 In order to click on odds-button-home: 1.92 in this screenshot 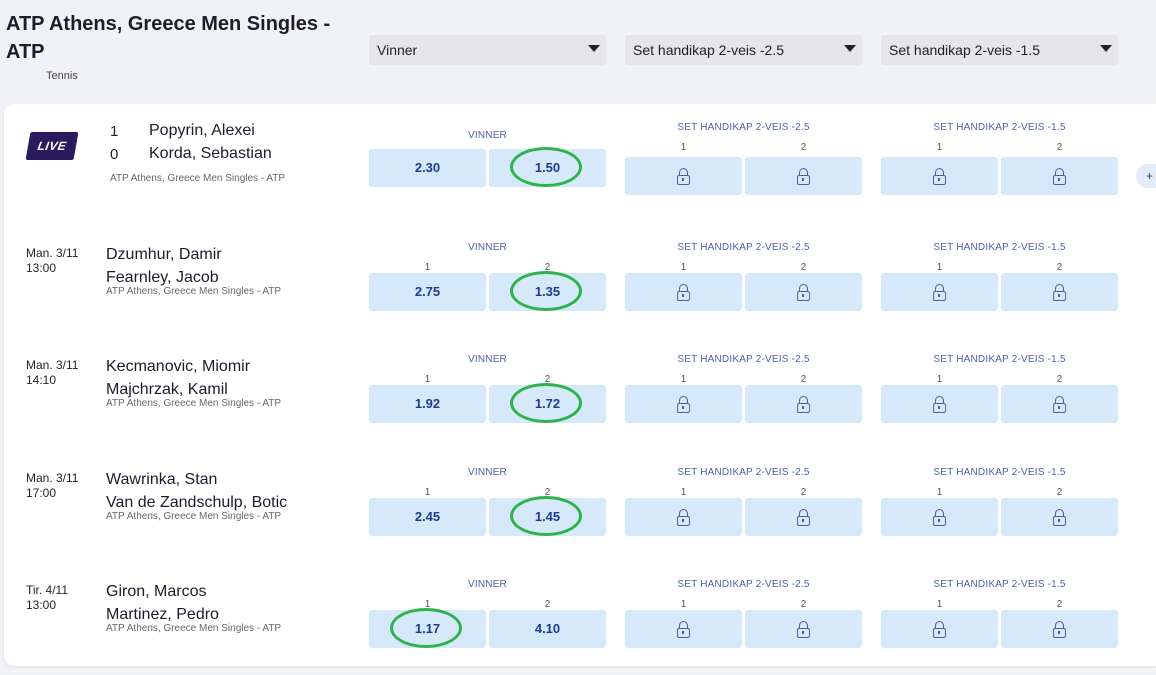, I will do `click(427, 404)`.